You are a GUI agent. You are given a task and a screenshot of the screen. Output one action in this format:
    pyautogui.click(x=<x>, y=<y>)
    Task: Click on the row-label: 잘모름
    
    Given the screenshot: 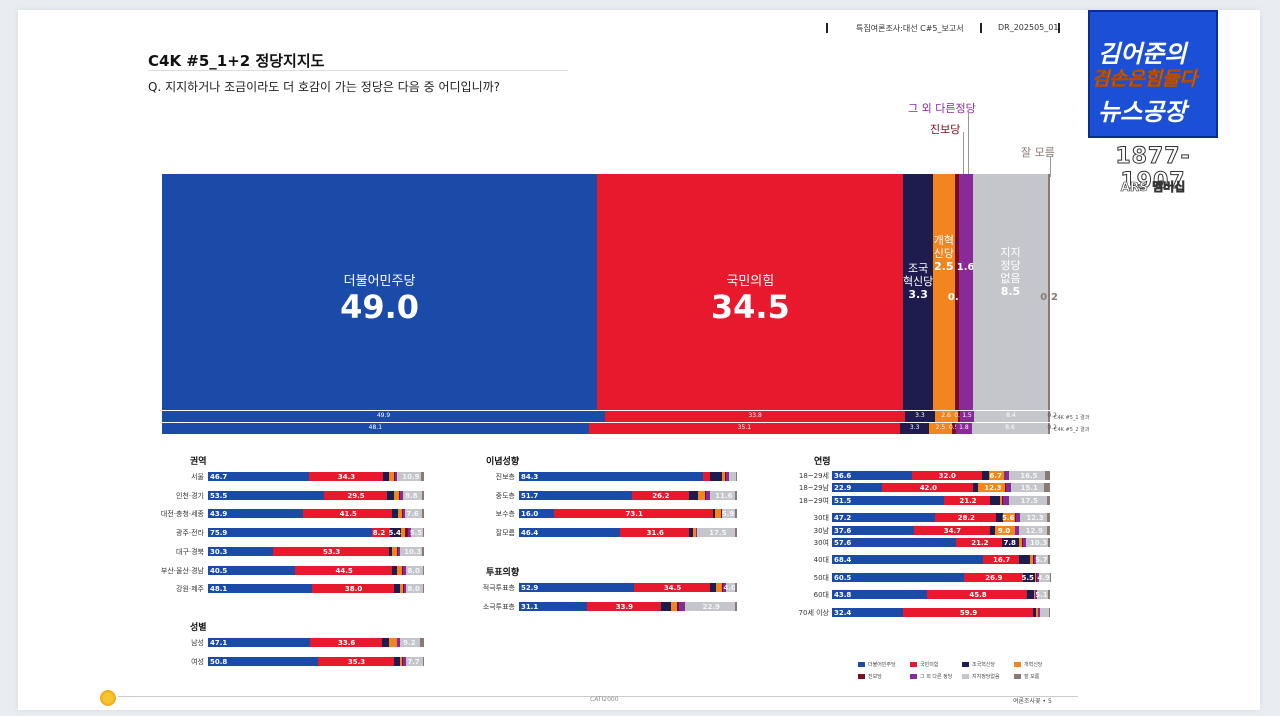 What is the action you would take?
    pyautogui.click(x=505, y=532)
    